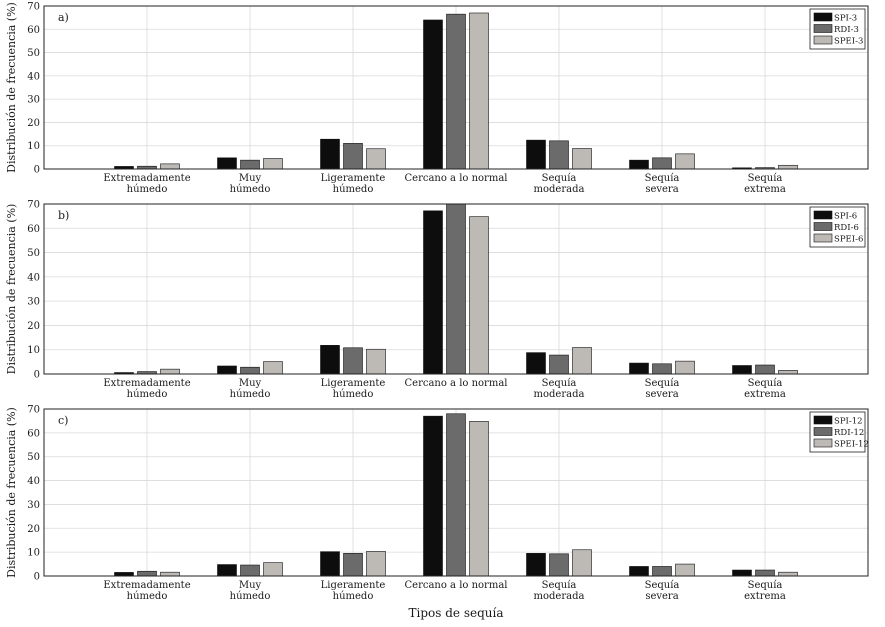 Image resolution: width=885 pixels, height=627 pixels. Describe the element at coordinates (846, 30) in the screenshot. I see `legend-entry: RDI-3` at that location.